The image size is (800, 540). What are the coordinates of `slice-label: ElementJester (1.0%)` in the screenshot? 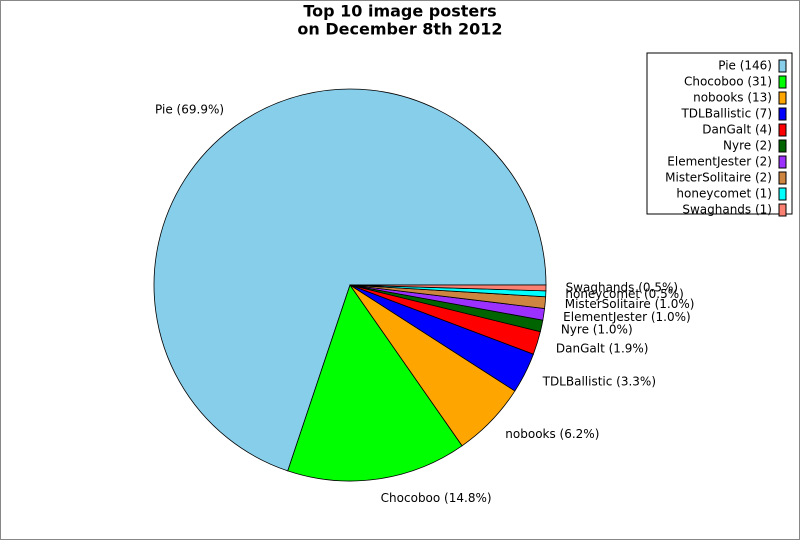 It's located at (627, 317).